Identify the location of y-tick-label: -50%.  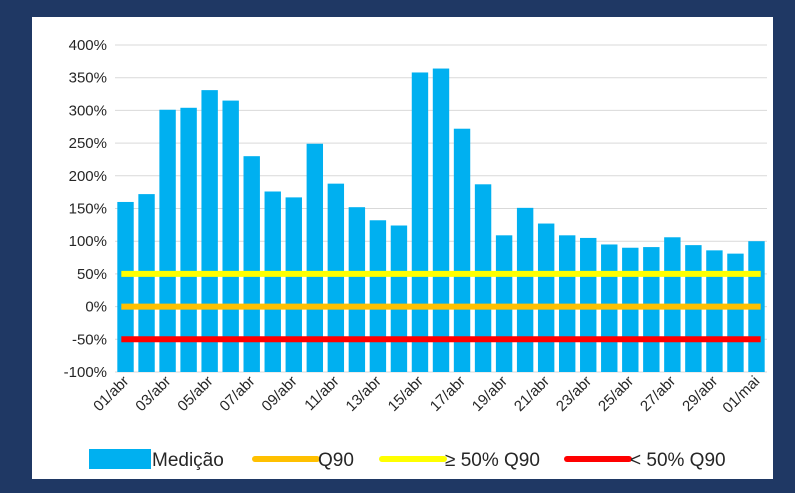
(89, 339).